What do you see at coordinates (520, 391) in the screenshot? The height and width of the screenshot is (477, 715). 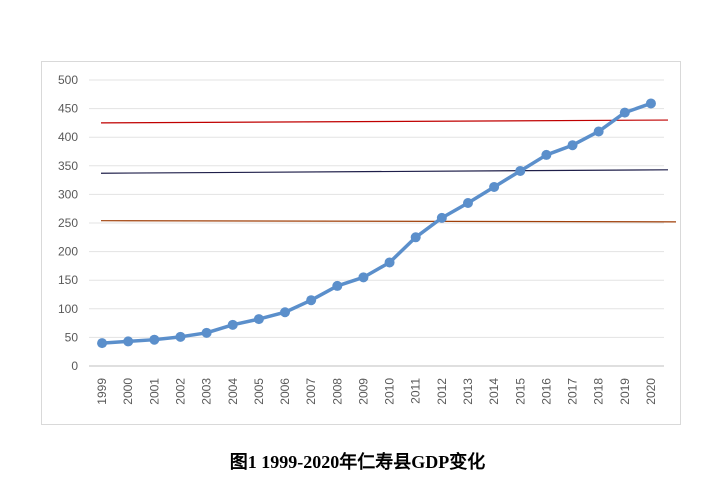 I see `x-tick-label: 2015` at bounding box center [520, 391].